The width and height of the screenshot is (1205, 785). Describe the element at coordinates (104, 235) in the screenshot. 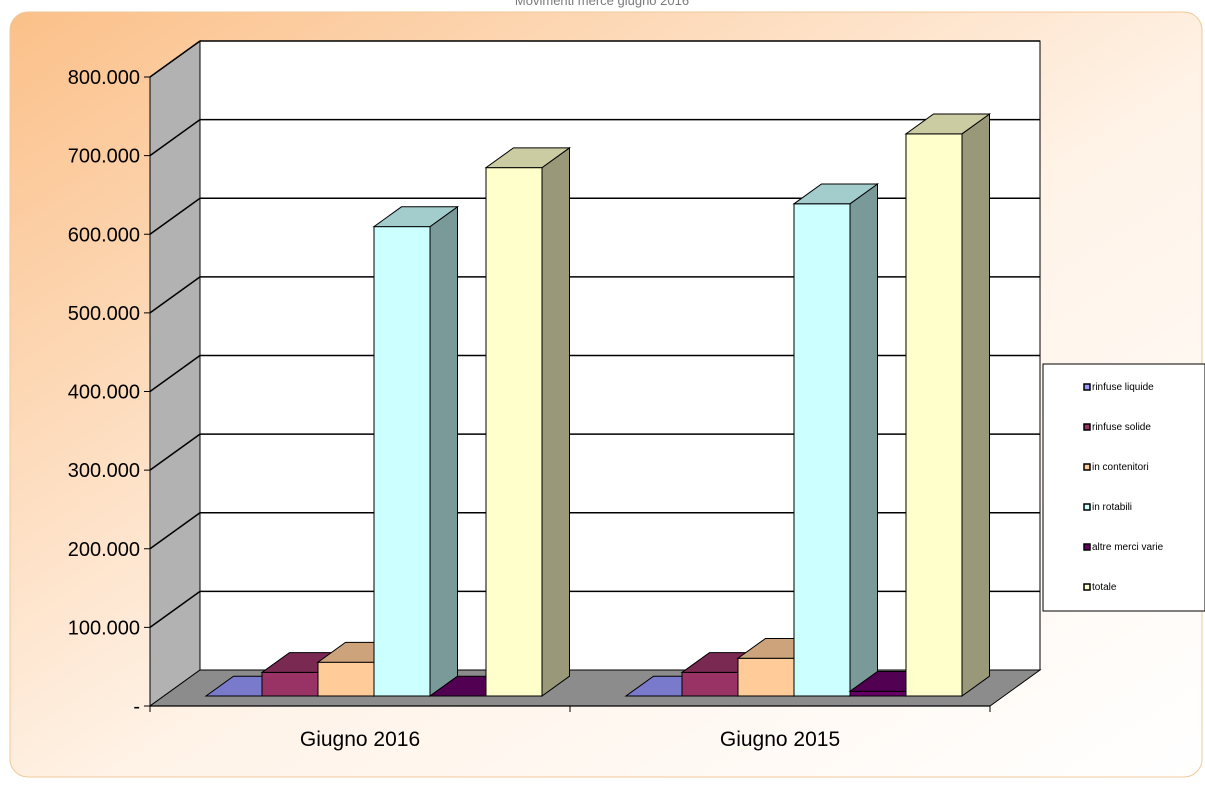

I see `y-tick-label: 600.000` at that location.